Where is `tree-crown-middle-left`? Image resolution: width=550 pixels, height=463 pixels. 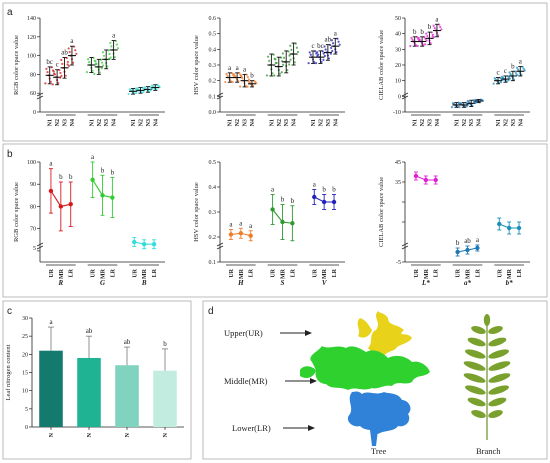 tree-crown-middle-left is located at coordinates (308, 372).